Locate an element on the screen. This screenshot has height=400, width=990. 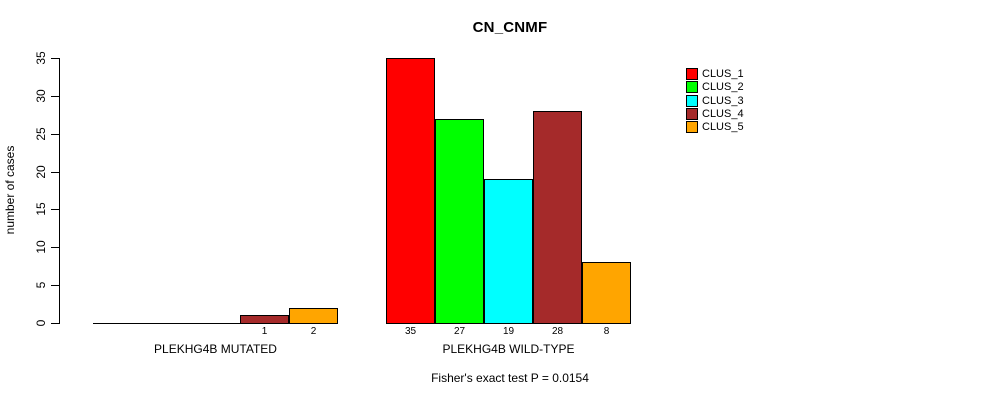
y-tick-label: 30 is located at coordinates (41, 96).